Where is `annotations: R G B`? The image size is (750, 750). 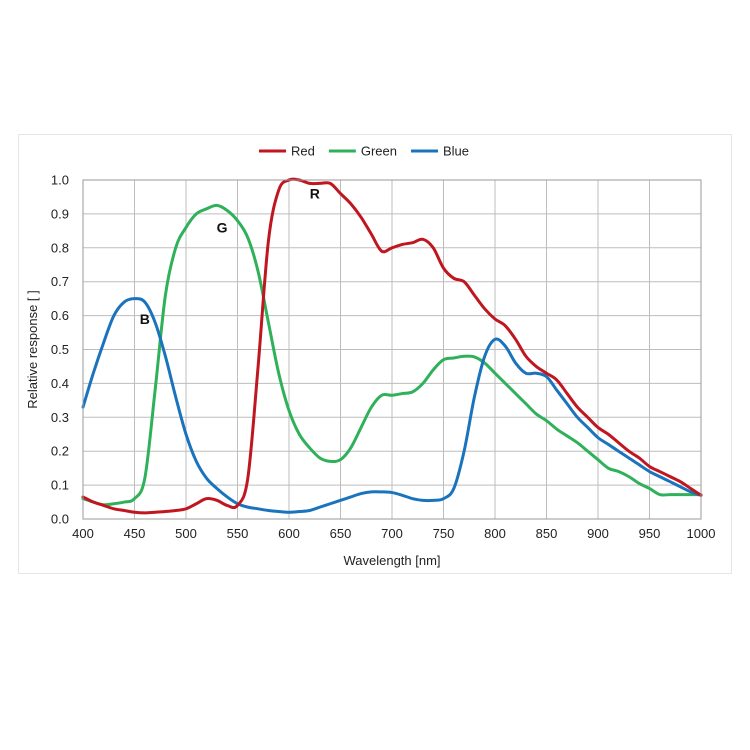
annotations: R G B is located at coordinates (230, 256).